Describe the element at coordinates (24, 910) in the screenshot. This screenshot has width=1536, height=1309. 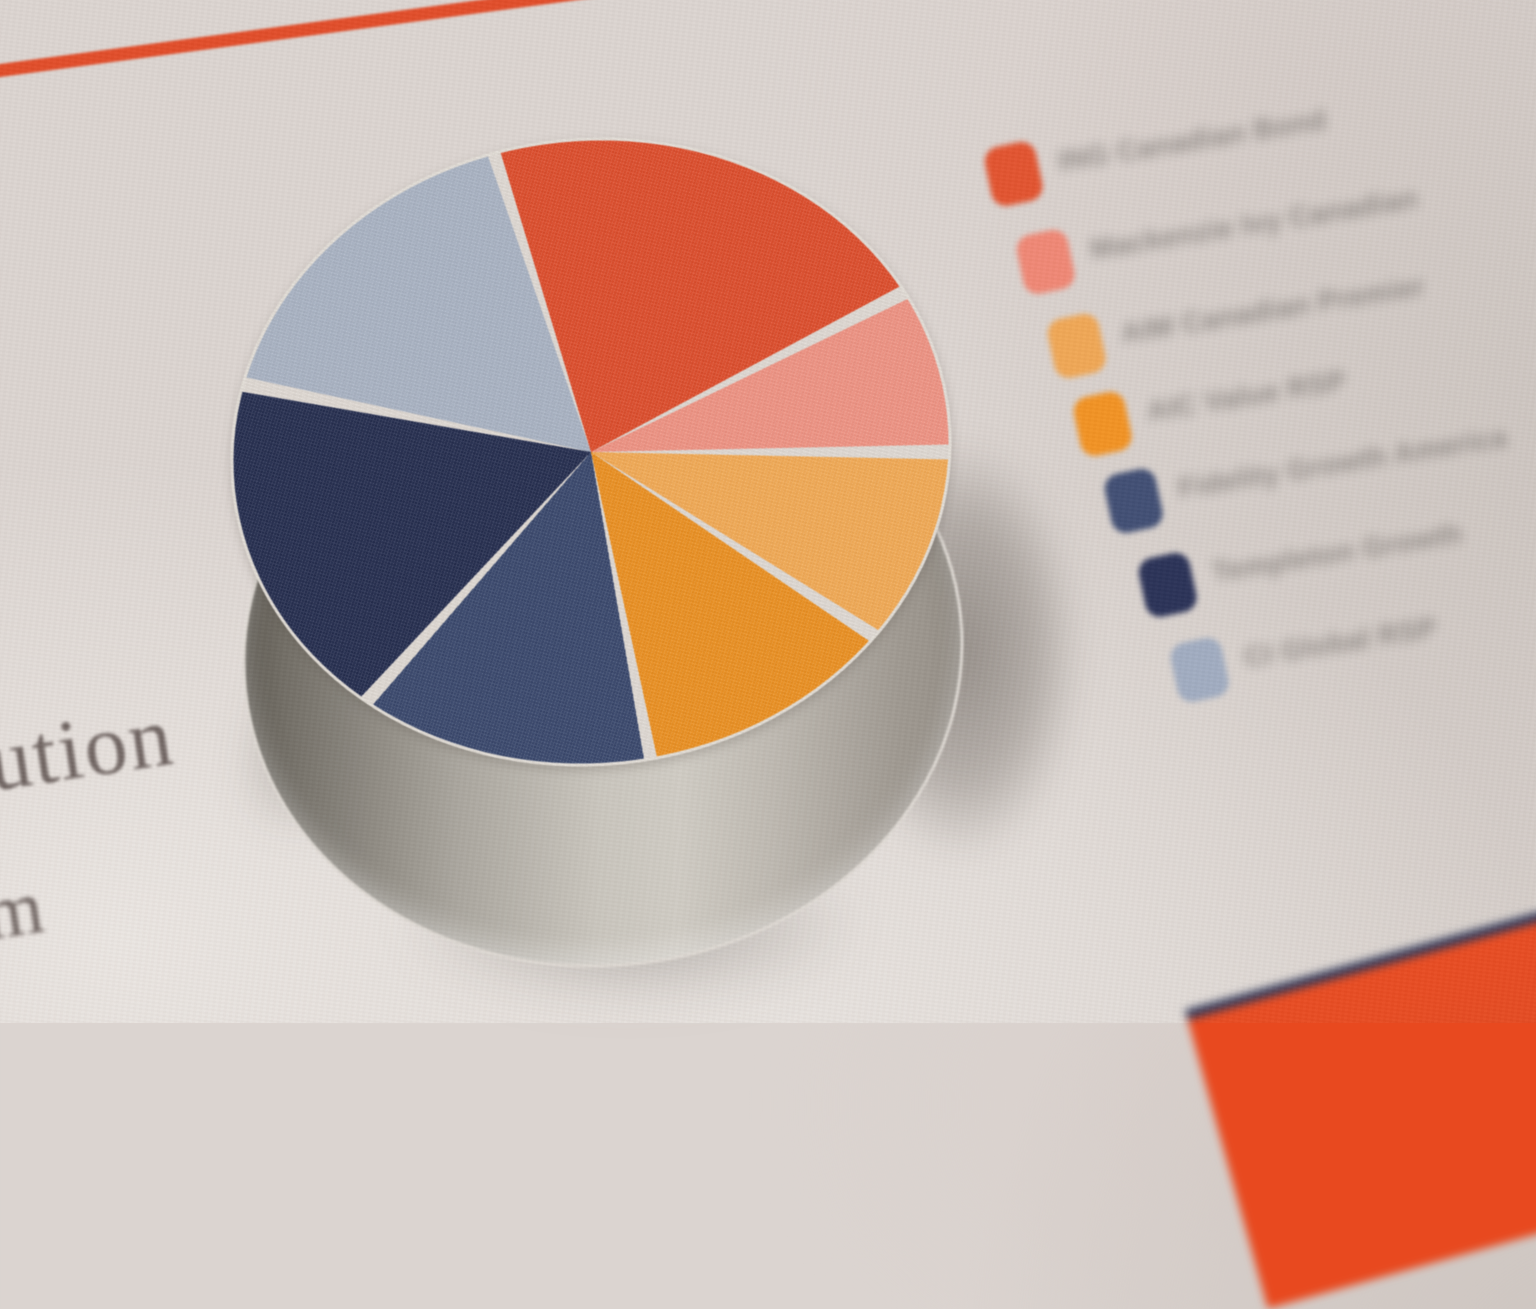
I see `article-text-fragment: m` at that location.